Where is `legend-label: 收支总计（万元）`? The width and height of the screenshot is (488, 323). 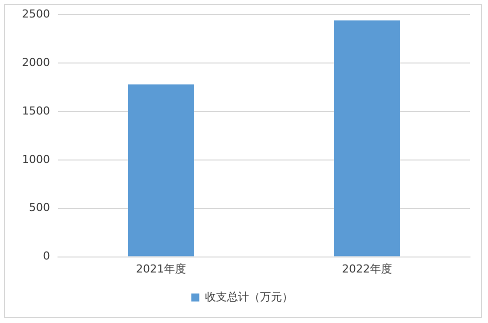
legend-label: 收支总计（万元） is located at coordinates (248, 297).